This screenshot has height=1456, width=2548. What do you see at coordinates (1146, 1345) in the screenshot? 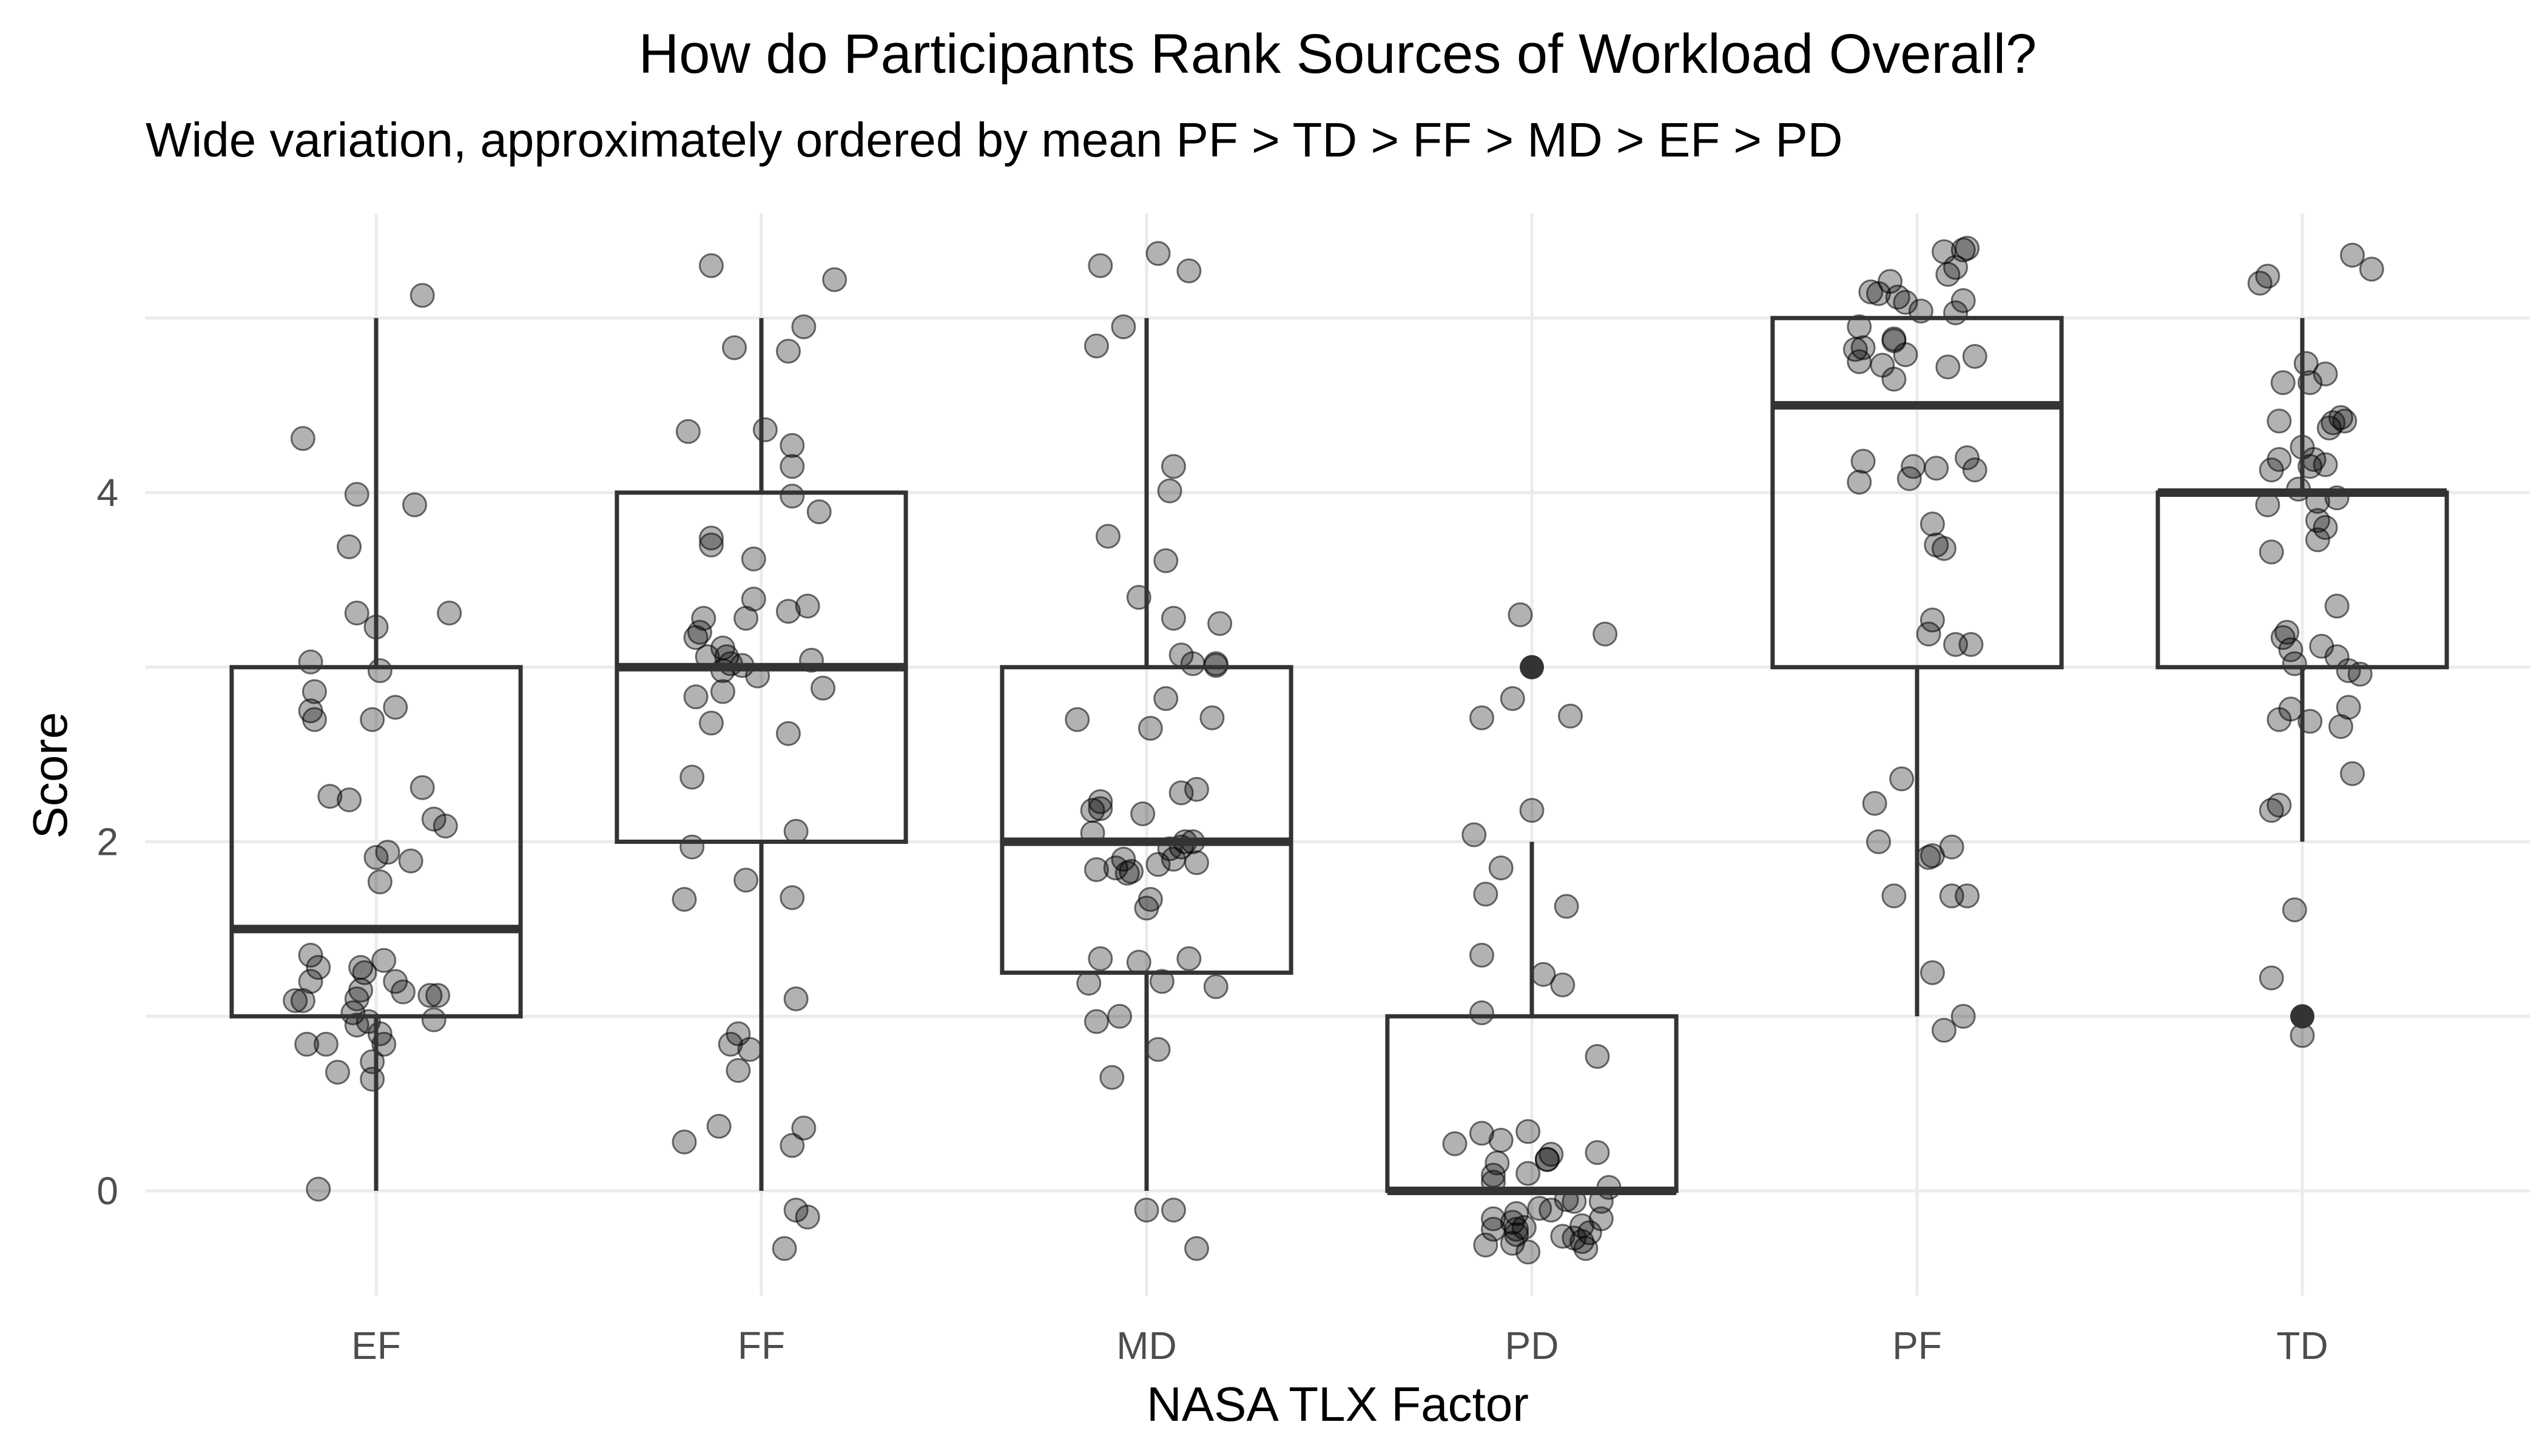
I see `x-tick-label: MD` at bounding box center [1146, 1345].